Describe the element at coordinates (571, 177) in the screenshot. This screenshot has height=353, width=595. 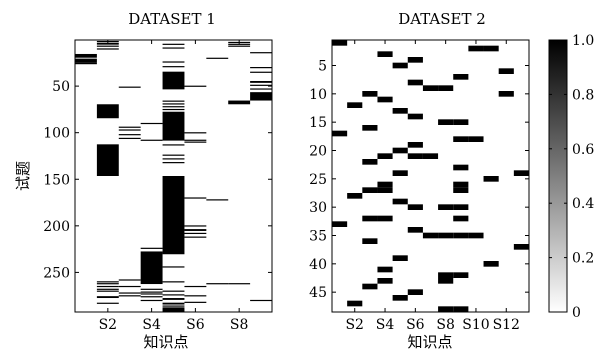
I see `colorbar: 0 0.2 0.4 0.6 0.8 1.0` at that location.